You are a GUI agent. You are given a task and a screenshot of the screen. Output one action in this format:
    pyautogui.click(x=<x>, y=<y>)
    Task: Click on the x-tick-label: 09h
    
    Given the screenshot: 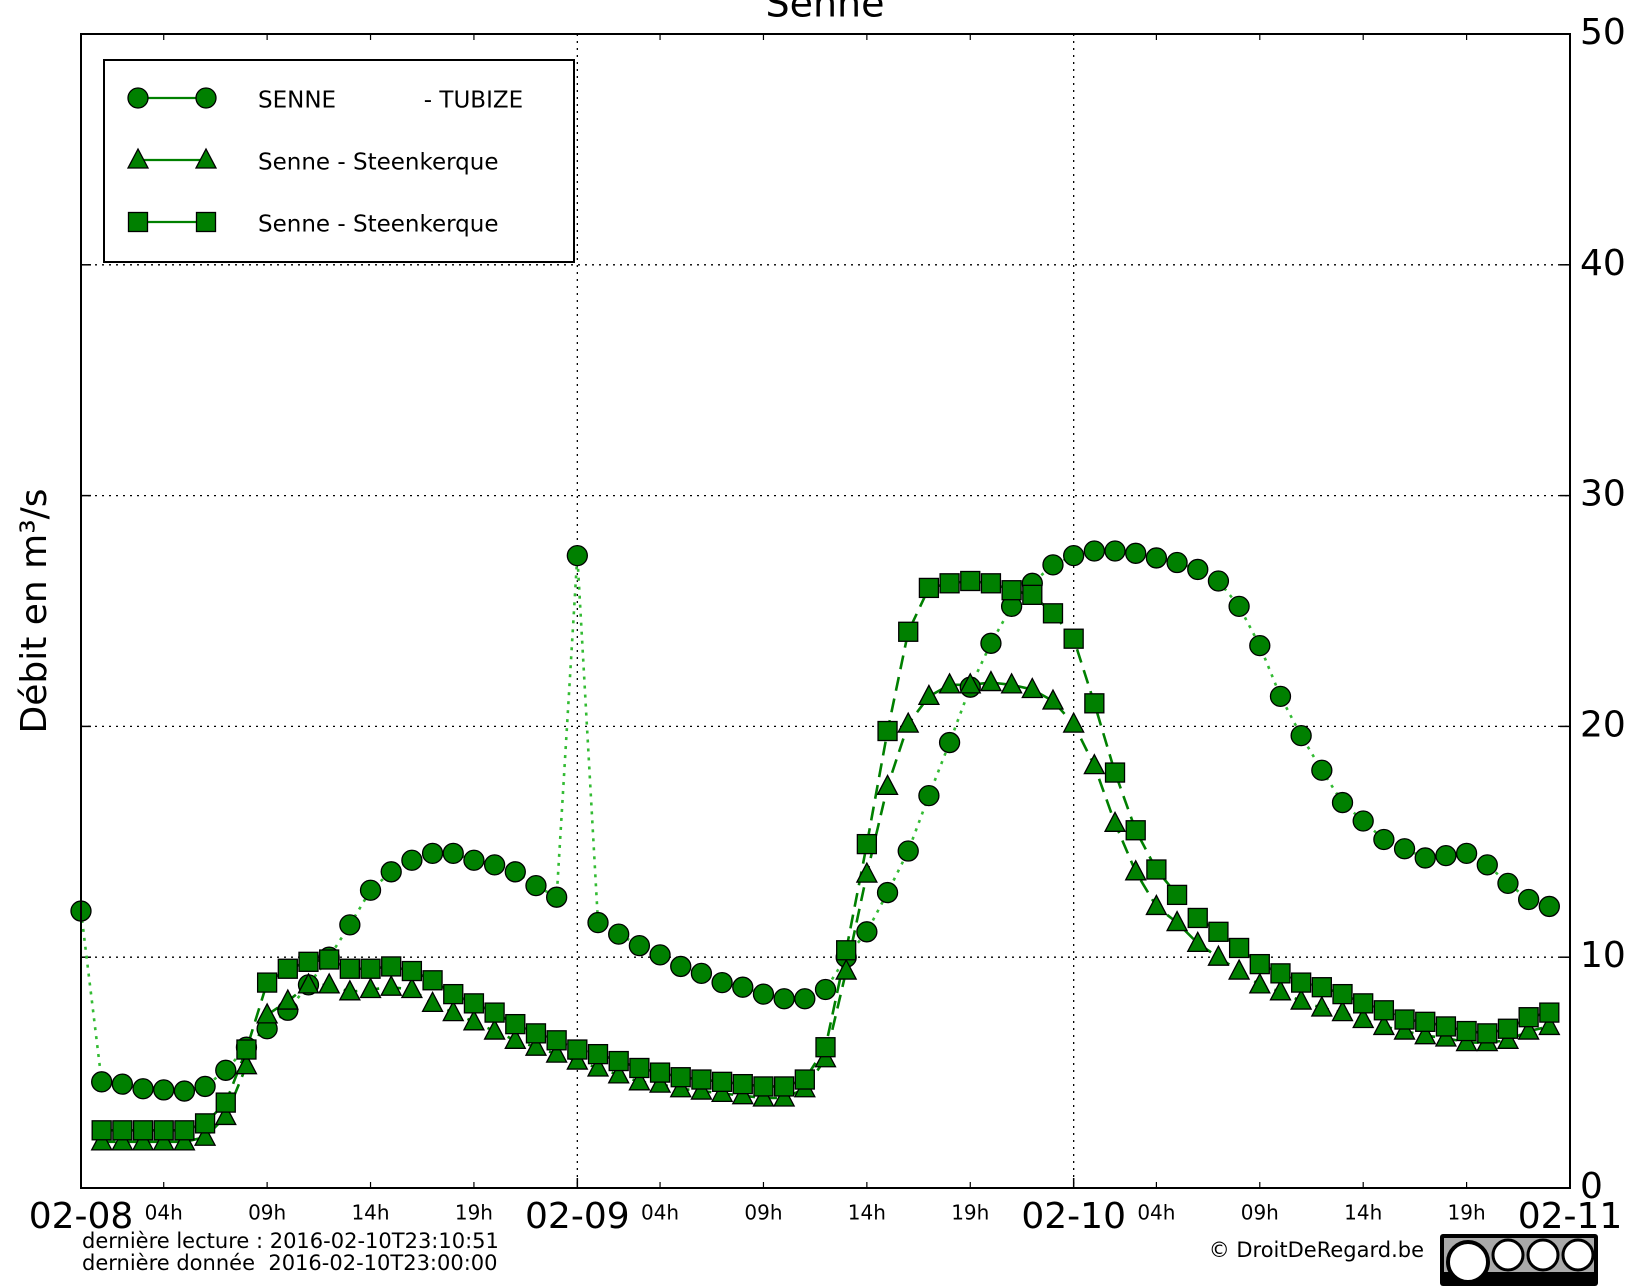 What is the action you would take?
    pyautogui.click(x=763, y=1213)
    